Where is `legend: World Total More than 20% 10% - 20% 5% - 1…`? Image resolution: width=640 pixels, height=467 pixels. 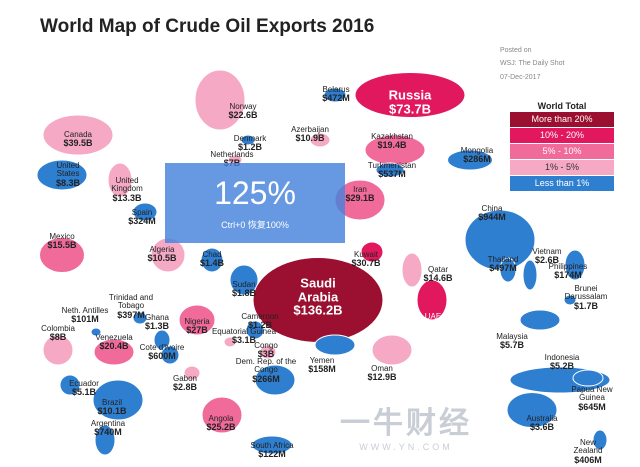 legend: World Total More than 20% 10% - 20% 5% - 1… is located at coordinates (562, 146).